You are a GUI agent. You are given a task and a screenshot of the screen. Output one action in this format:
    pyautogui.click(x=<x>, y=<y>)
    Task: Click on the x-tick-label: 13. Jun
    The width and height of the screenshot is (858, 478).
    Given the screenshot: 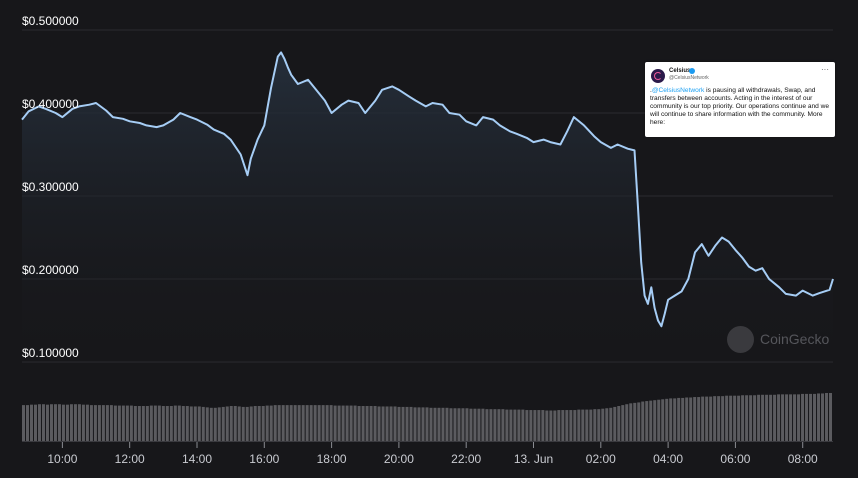 What is the action you would take?
    pyautogui.click(x=533, y=459)
    